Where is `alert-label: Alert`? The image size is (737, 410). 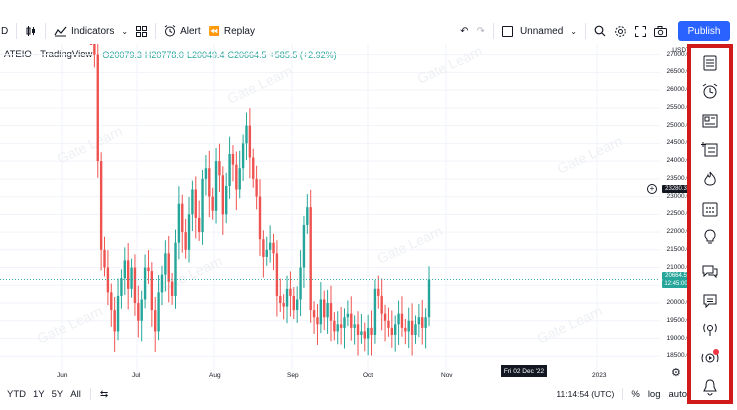
alert-label: Alert is located at coordinates (190, 31).